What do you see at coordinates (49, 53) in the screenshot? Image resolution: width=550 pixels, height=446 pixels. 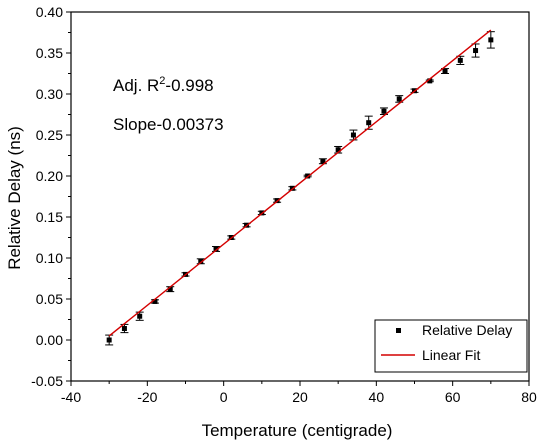 I see `y-tick-label: 0.35` at bounding box center [49, 53].